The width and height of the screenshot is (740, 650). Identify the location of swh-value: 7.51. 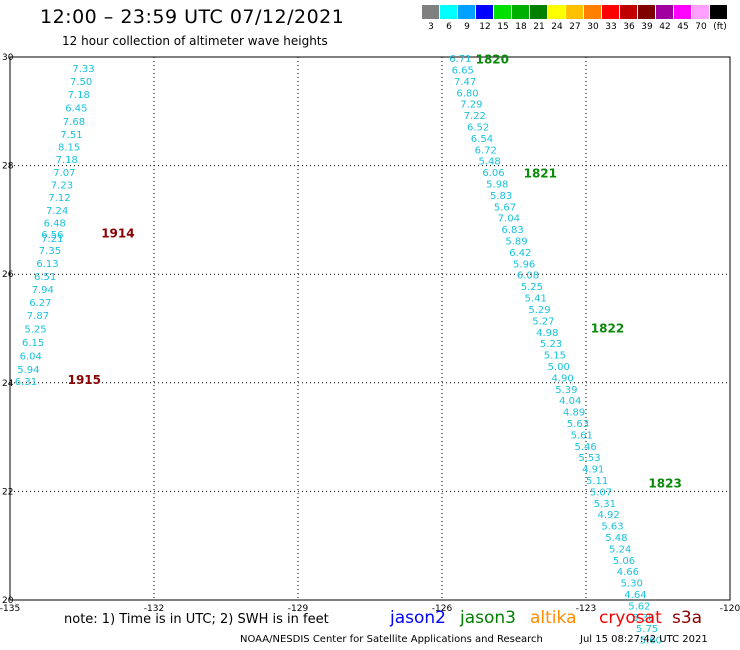
(71, 135).